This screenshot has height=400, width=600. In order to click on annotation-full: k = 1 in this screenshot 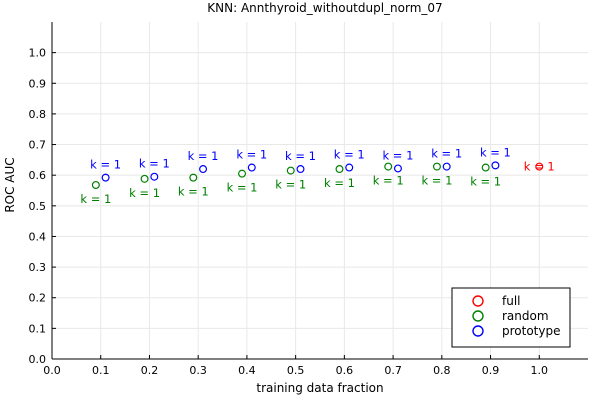, I will do `click(539, 167)`.